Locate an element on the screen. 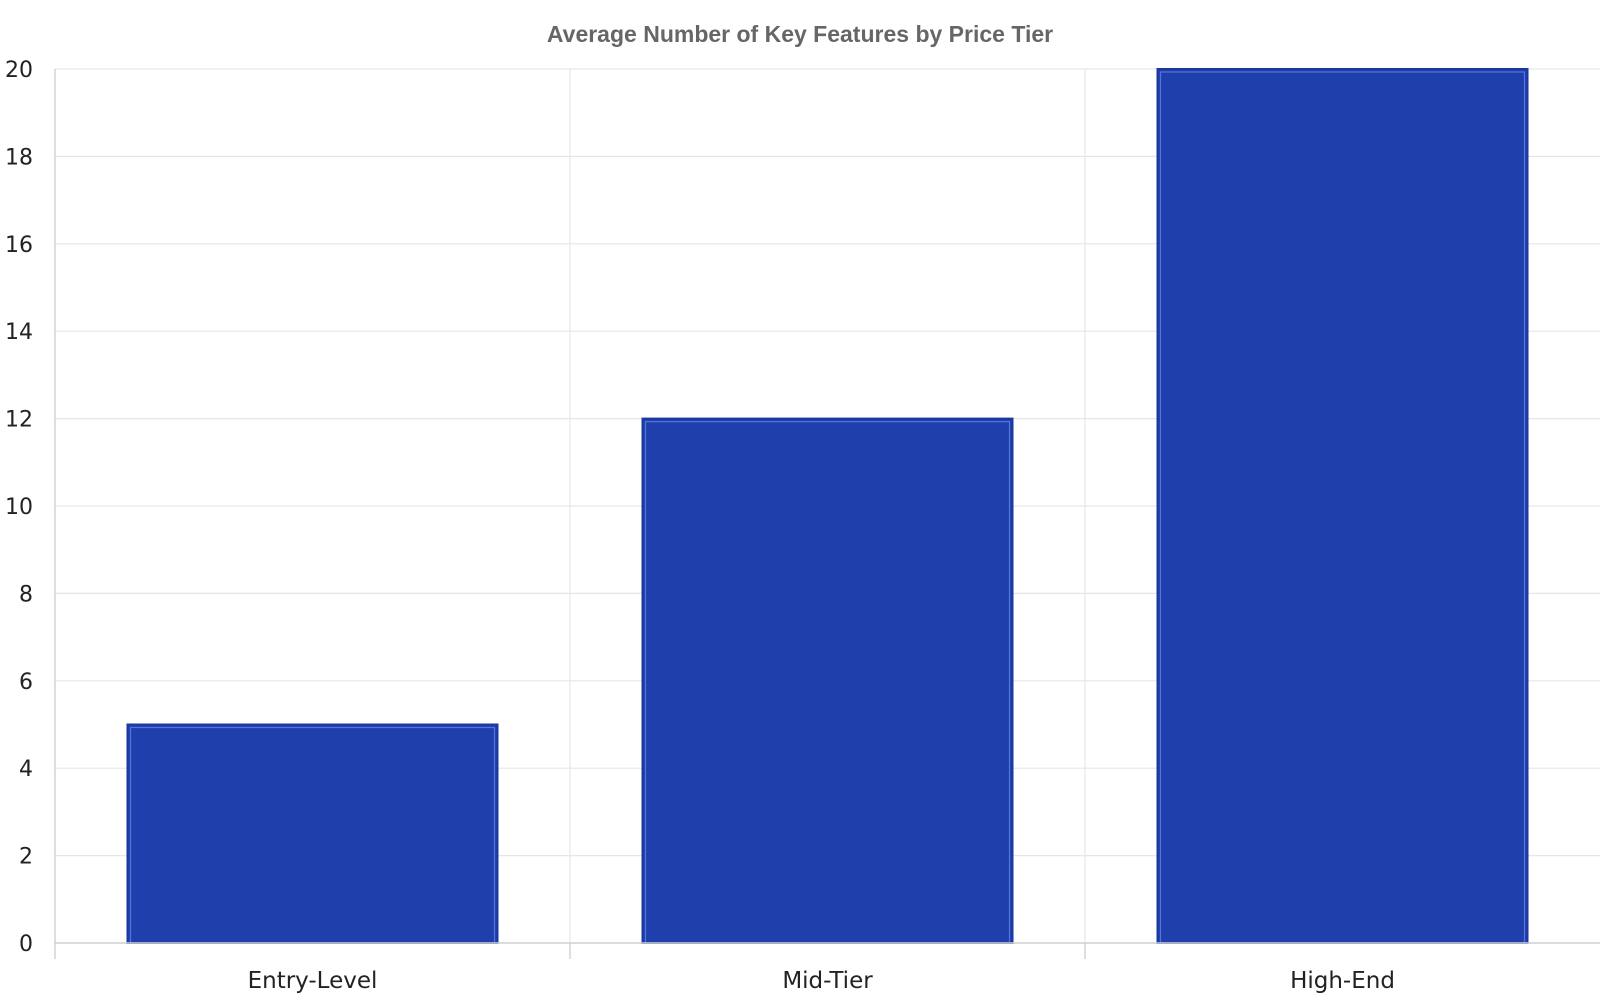 This screenshot has height=1000, width=1600. y-tick-label: 2 is located at coordinates (26, 857).